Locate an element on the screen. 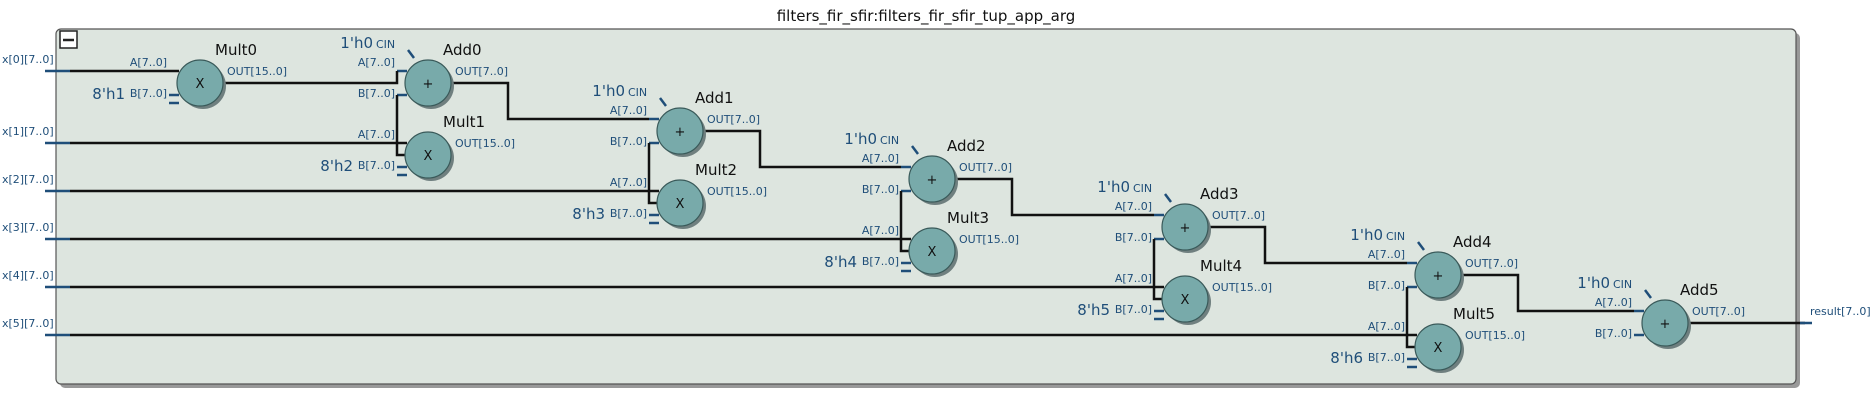 The height and width of the screenshot is (406, 1873). mult-0-symbol: X is located at coordinates (200, 84).